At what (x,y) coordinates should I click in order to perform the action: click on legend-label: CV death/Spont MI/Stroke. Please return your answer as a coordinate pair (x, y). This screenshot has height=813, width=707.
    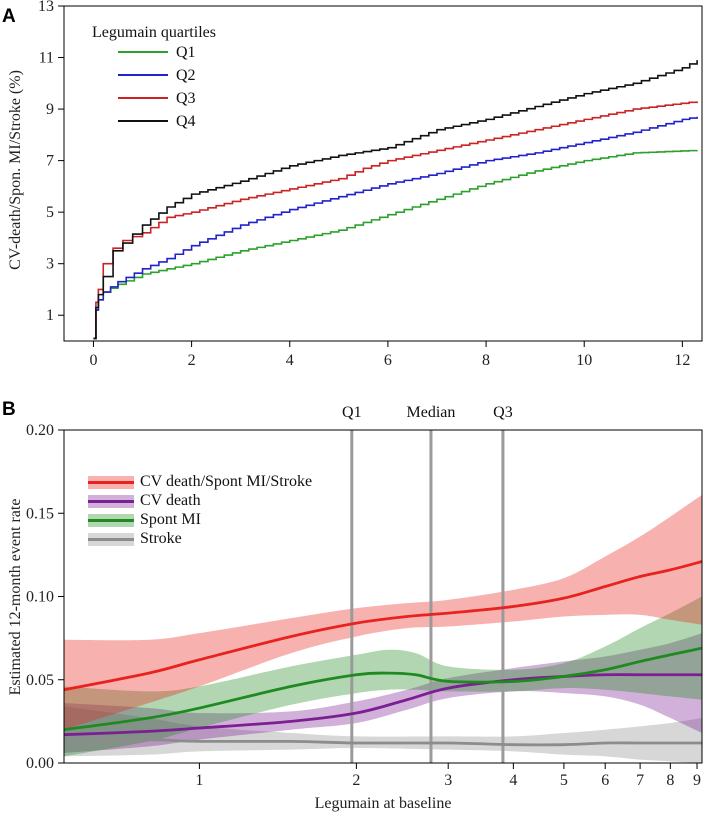
    Looking at the image, I should click on (226, 481).